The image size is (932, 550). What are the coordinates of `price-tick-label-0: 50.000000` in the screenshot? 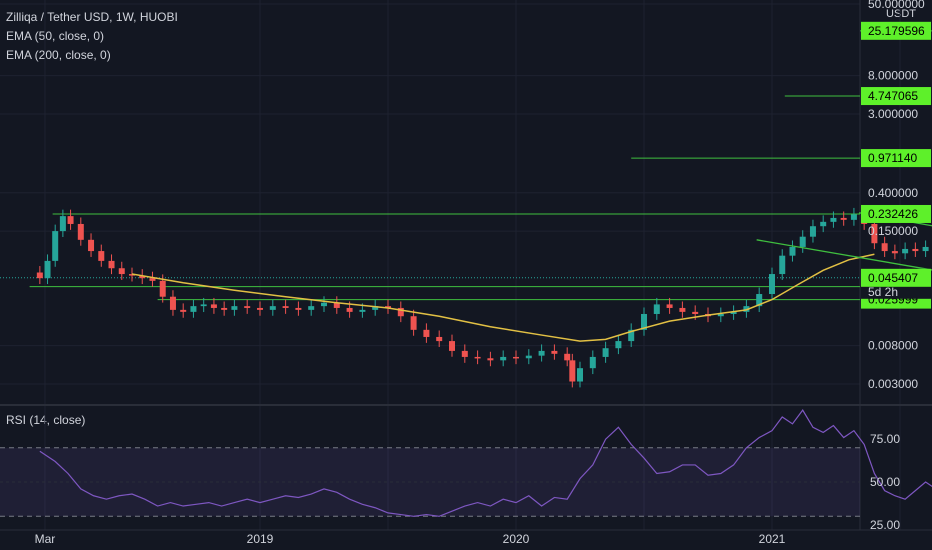 It's located at (896, 5).